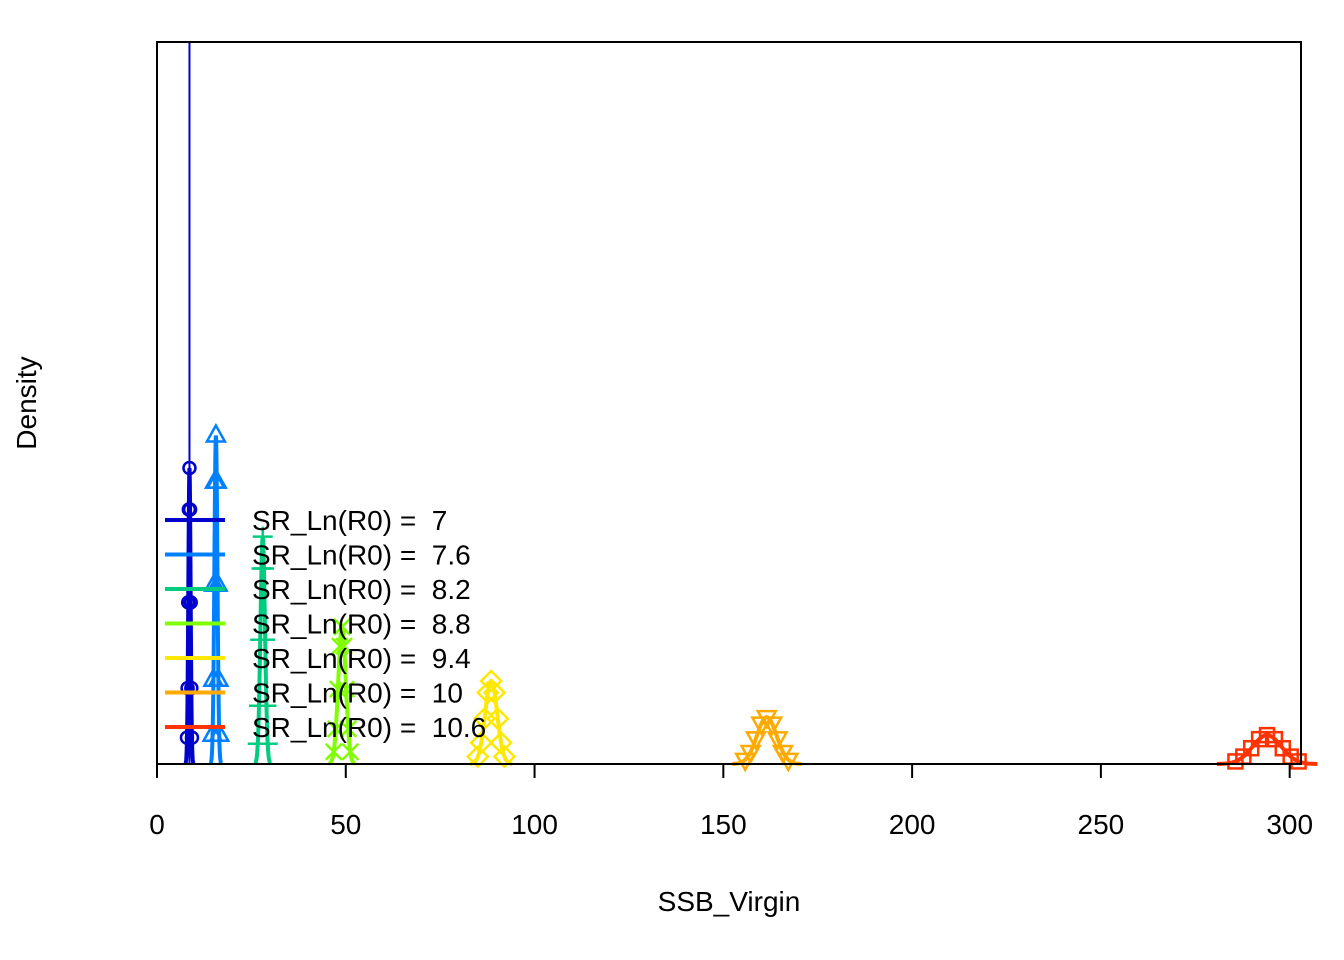 The width and height of the screenshot is (1344, 960). What do you see at coordinates (361, 555) in the screenshot?
I see `legend-label-1: SR_Ln(R0) = 7.6` at bounding box center [361, 555].